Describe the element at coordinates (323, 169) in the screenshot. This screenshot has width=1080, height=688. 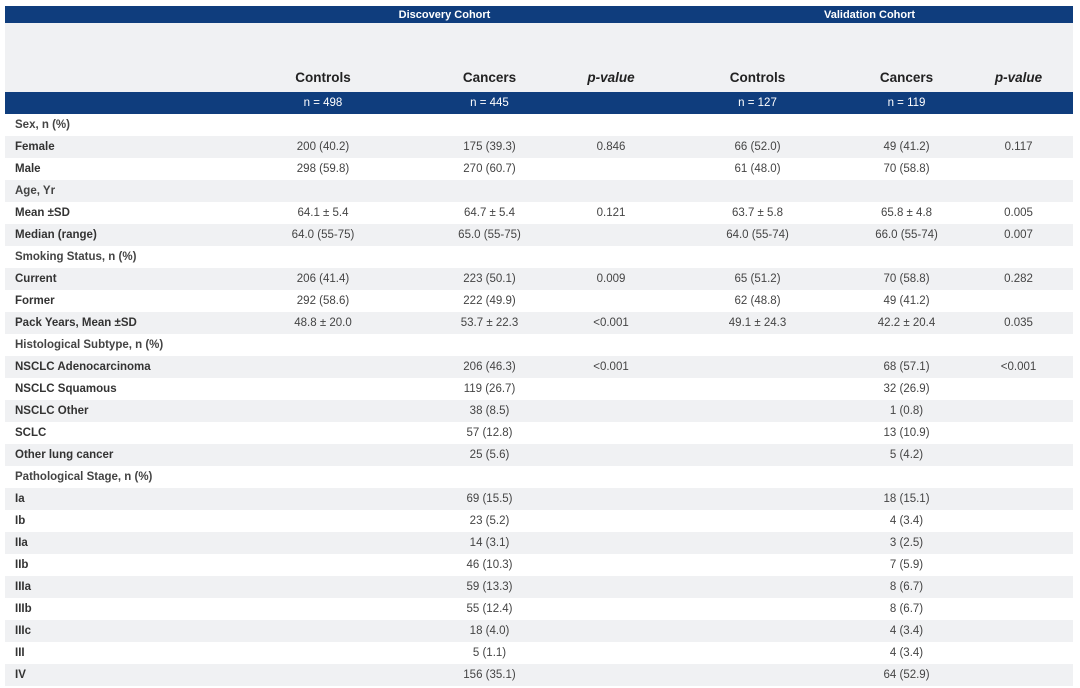
I see `discovery-controls-cell: 298 (59.8)` at that location.